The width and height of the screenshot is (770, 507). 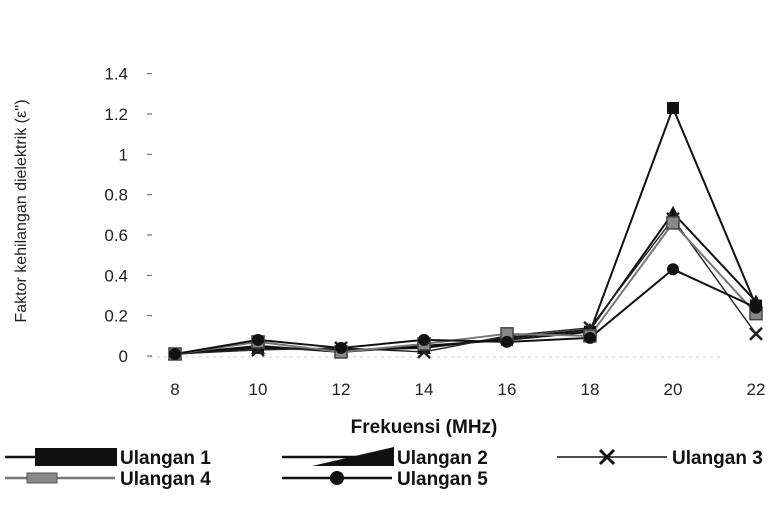 What do you see at coordinates (442, 458) in the screenshot?
I see `legend-label: Ulangan 2` at bounding box center [442, 458].